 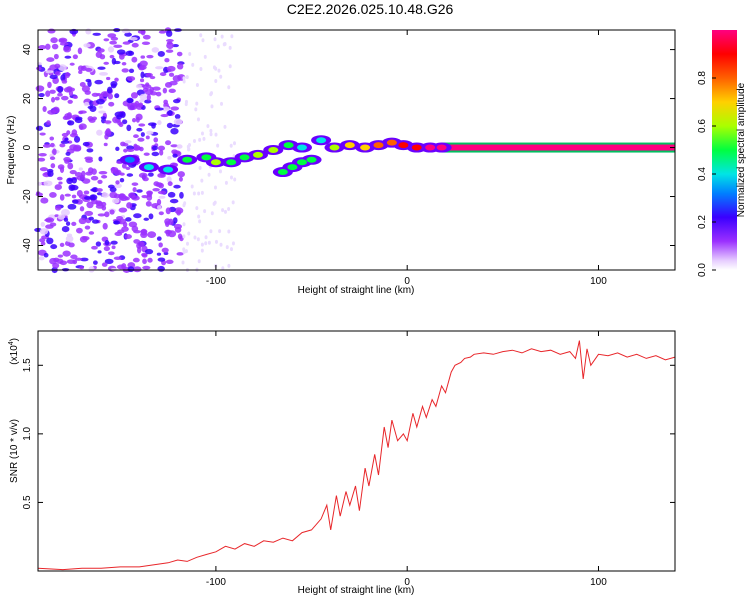 I want to click on spectrogram-x-label: Height of straight line (km), so click(x=356, y=290).